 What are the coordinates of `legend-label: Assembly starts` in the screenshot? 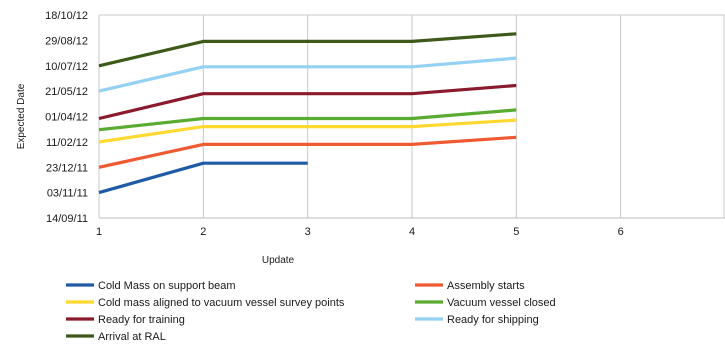 It's located at (486, 286).